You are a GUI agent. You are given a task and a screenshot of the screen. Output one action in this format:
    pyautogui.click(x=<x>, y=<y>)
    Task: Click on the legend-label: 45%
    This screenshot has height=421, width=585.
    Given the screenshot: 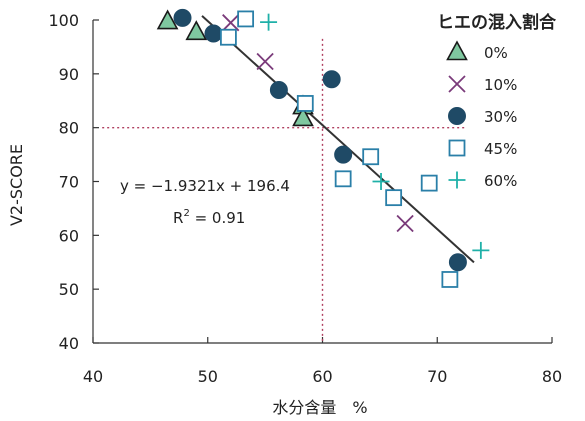 What is the action you would take?
    pyautogui.click(x=500, y=149)
    